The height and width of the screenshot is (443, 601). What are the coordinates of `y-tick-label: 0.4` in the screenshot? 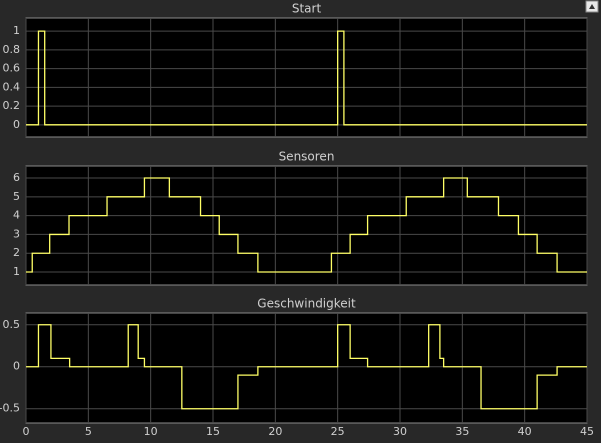 It's located at (12, 86).